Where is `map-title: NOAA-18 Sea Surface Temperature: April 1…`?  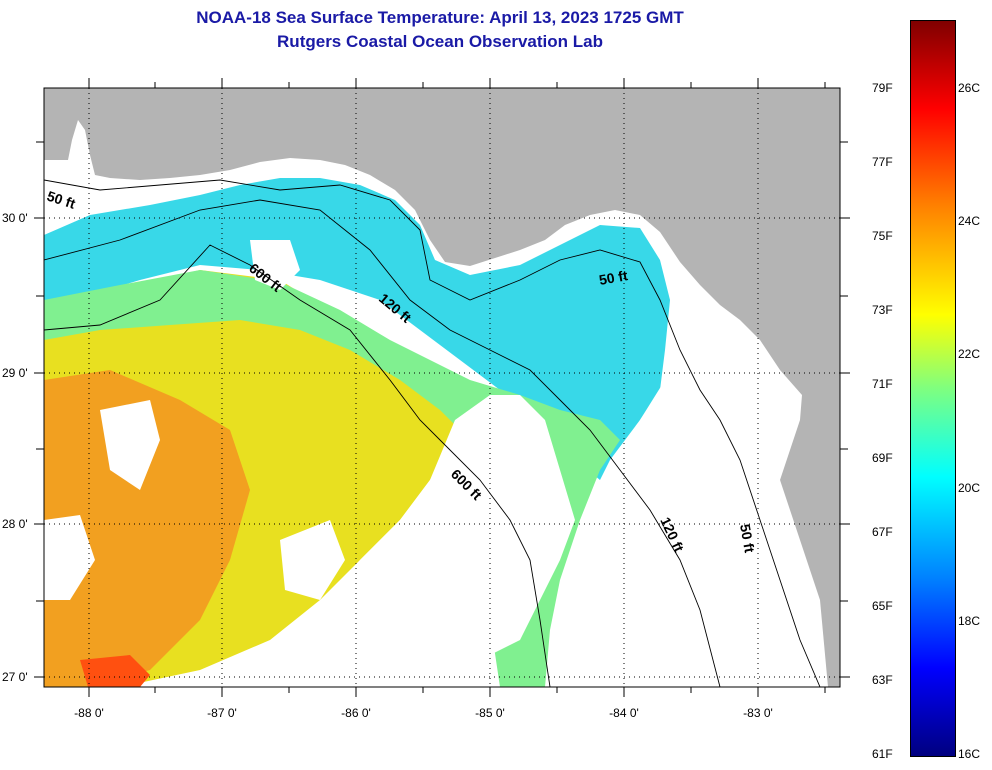 map-title: NOAA-18 Sea Surface Temperature: April 1… is located at coordinates (440, 17).